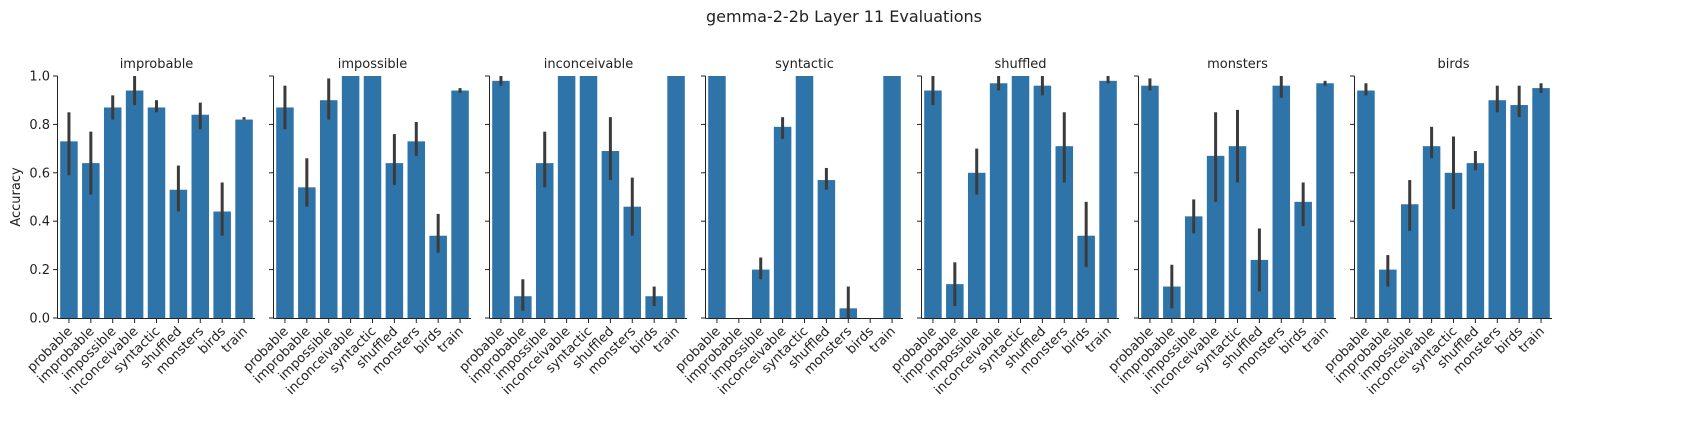 This screenshot has height=440, width=1688. Describe the element at coordinates (39, 173) in the screenshot. I see `y-tick-label: 0.6` at that location.